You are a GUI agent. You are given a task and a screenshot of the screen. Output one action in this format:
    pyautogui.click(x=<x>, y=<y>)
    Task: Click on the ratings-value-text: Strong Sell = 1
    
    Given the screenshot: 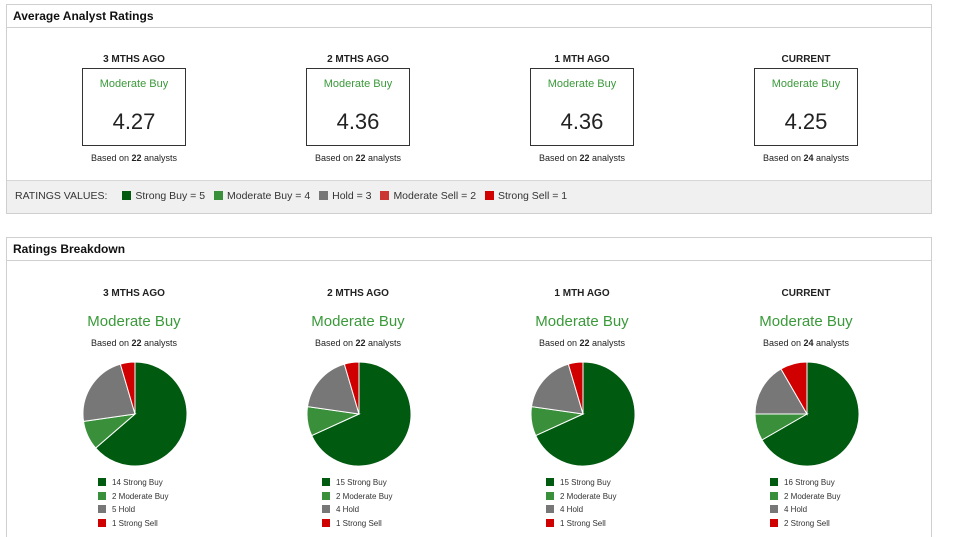 What is the action you would take?
    pyautogui.click(x=532, y=196)
    